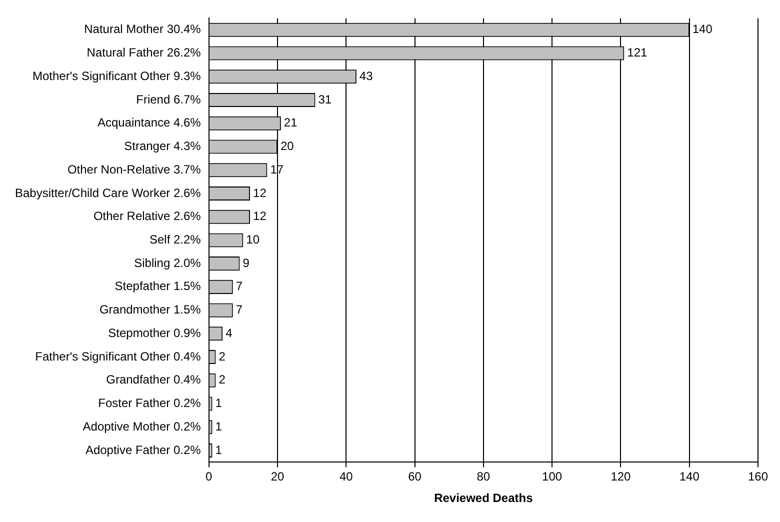 This screenshot has height=522, width=780. I want to click on y-tick-label: Friend 6.7%, so click(169, 99).